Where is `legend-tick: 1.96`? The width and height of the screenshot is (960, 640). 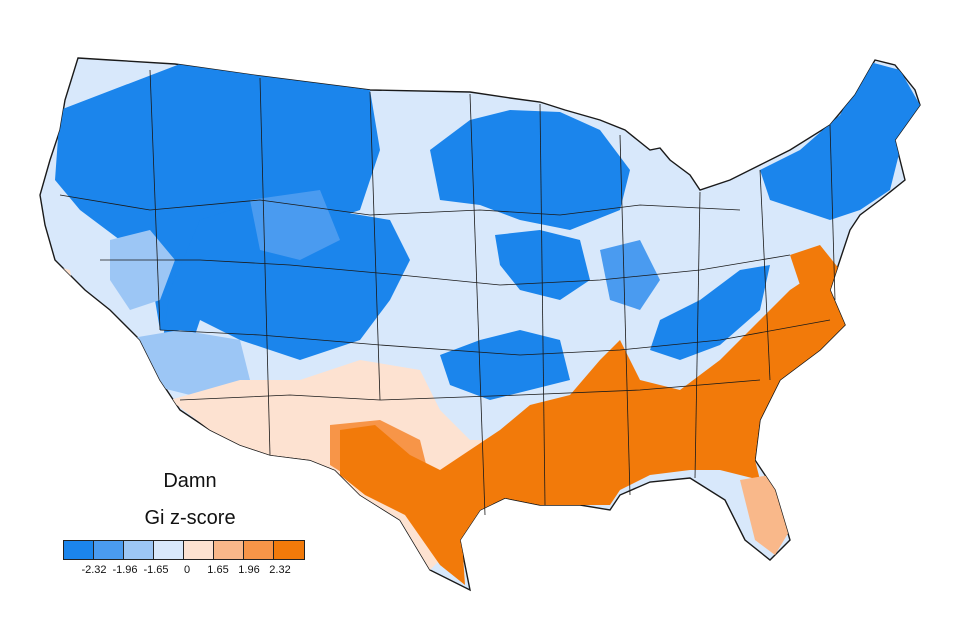 legend-tick: 1.96 is located at coordinates (249, 570).